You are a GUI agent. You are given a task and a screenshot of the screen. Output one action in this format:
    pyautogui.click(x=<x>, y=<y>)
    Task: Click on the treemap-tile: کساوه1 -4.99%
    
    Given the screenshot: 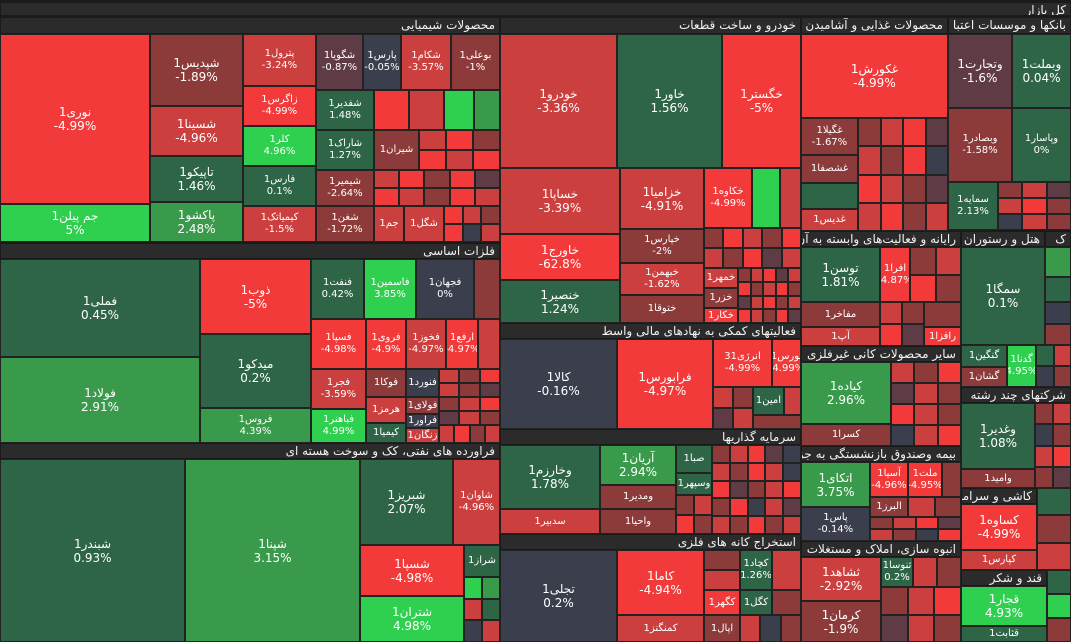 What is the action you would take?
    pyautogui.click(x=999, y=527)
    